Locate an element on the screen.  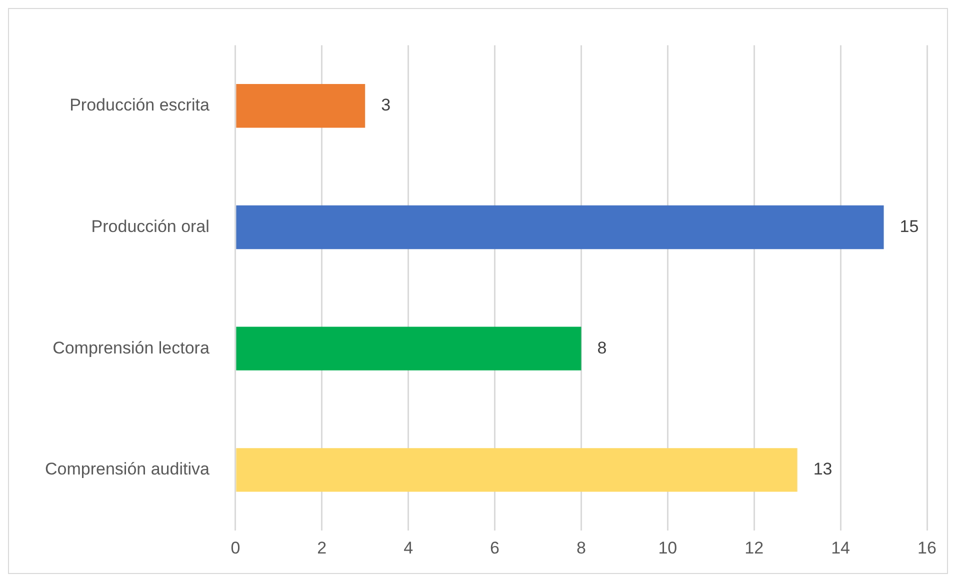
x-tick-label: 4 is located at coordinates (409, 548).